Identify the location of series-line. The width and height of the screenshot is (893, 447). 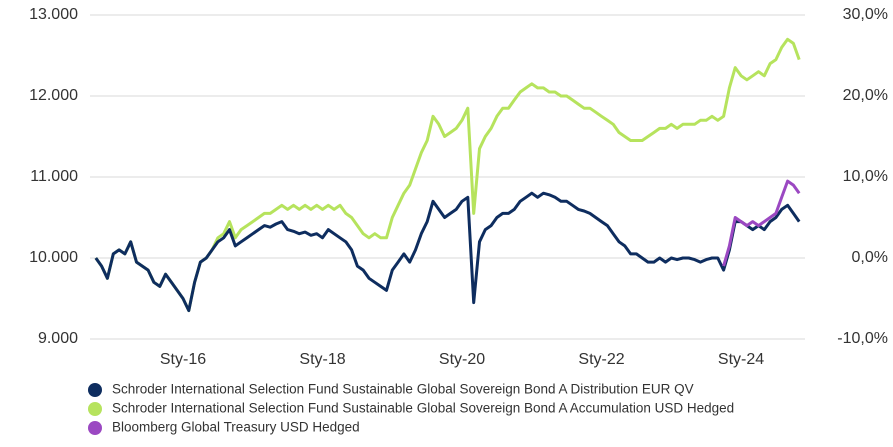
(761, 223).